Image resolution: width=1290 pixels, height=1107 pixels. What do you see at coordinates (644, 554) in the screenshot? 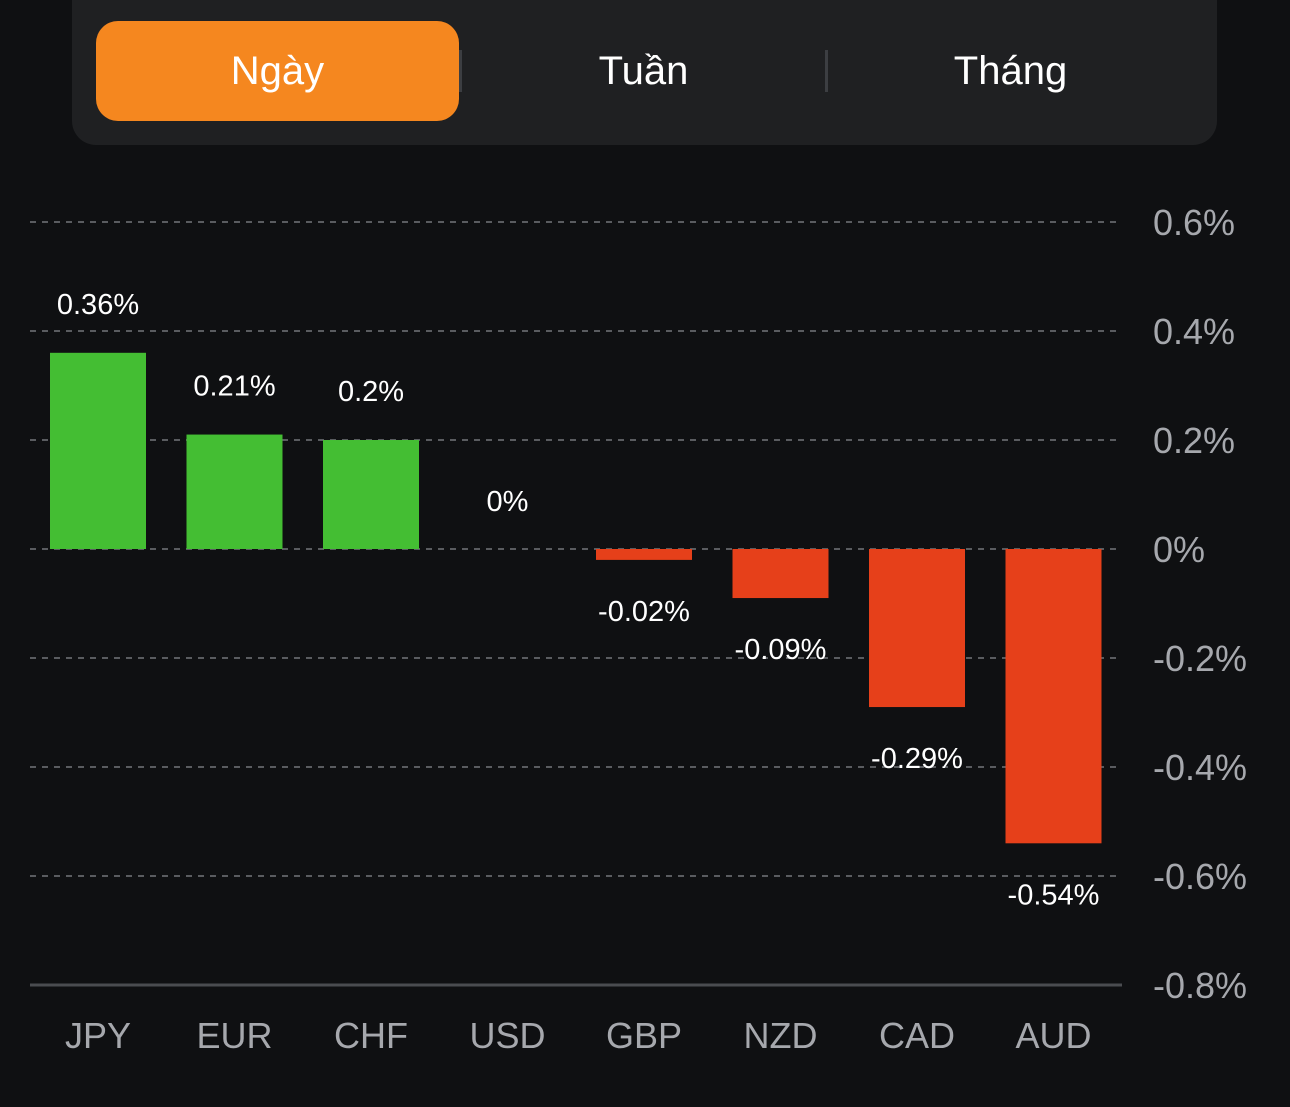
I see `bar-gbp` at bounding box center [644, 554].